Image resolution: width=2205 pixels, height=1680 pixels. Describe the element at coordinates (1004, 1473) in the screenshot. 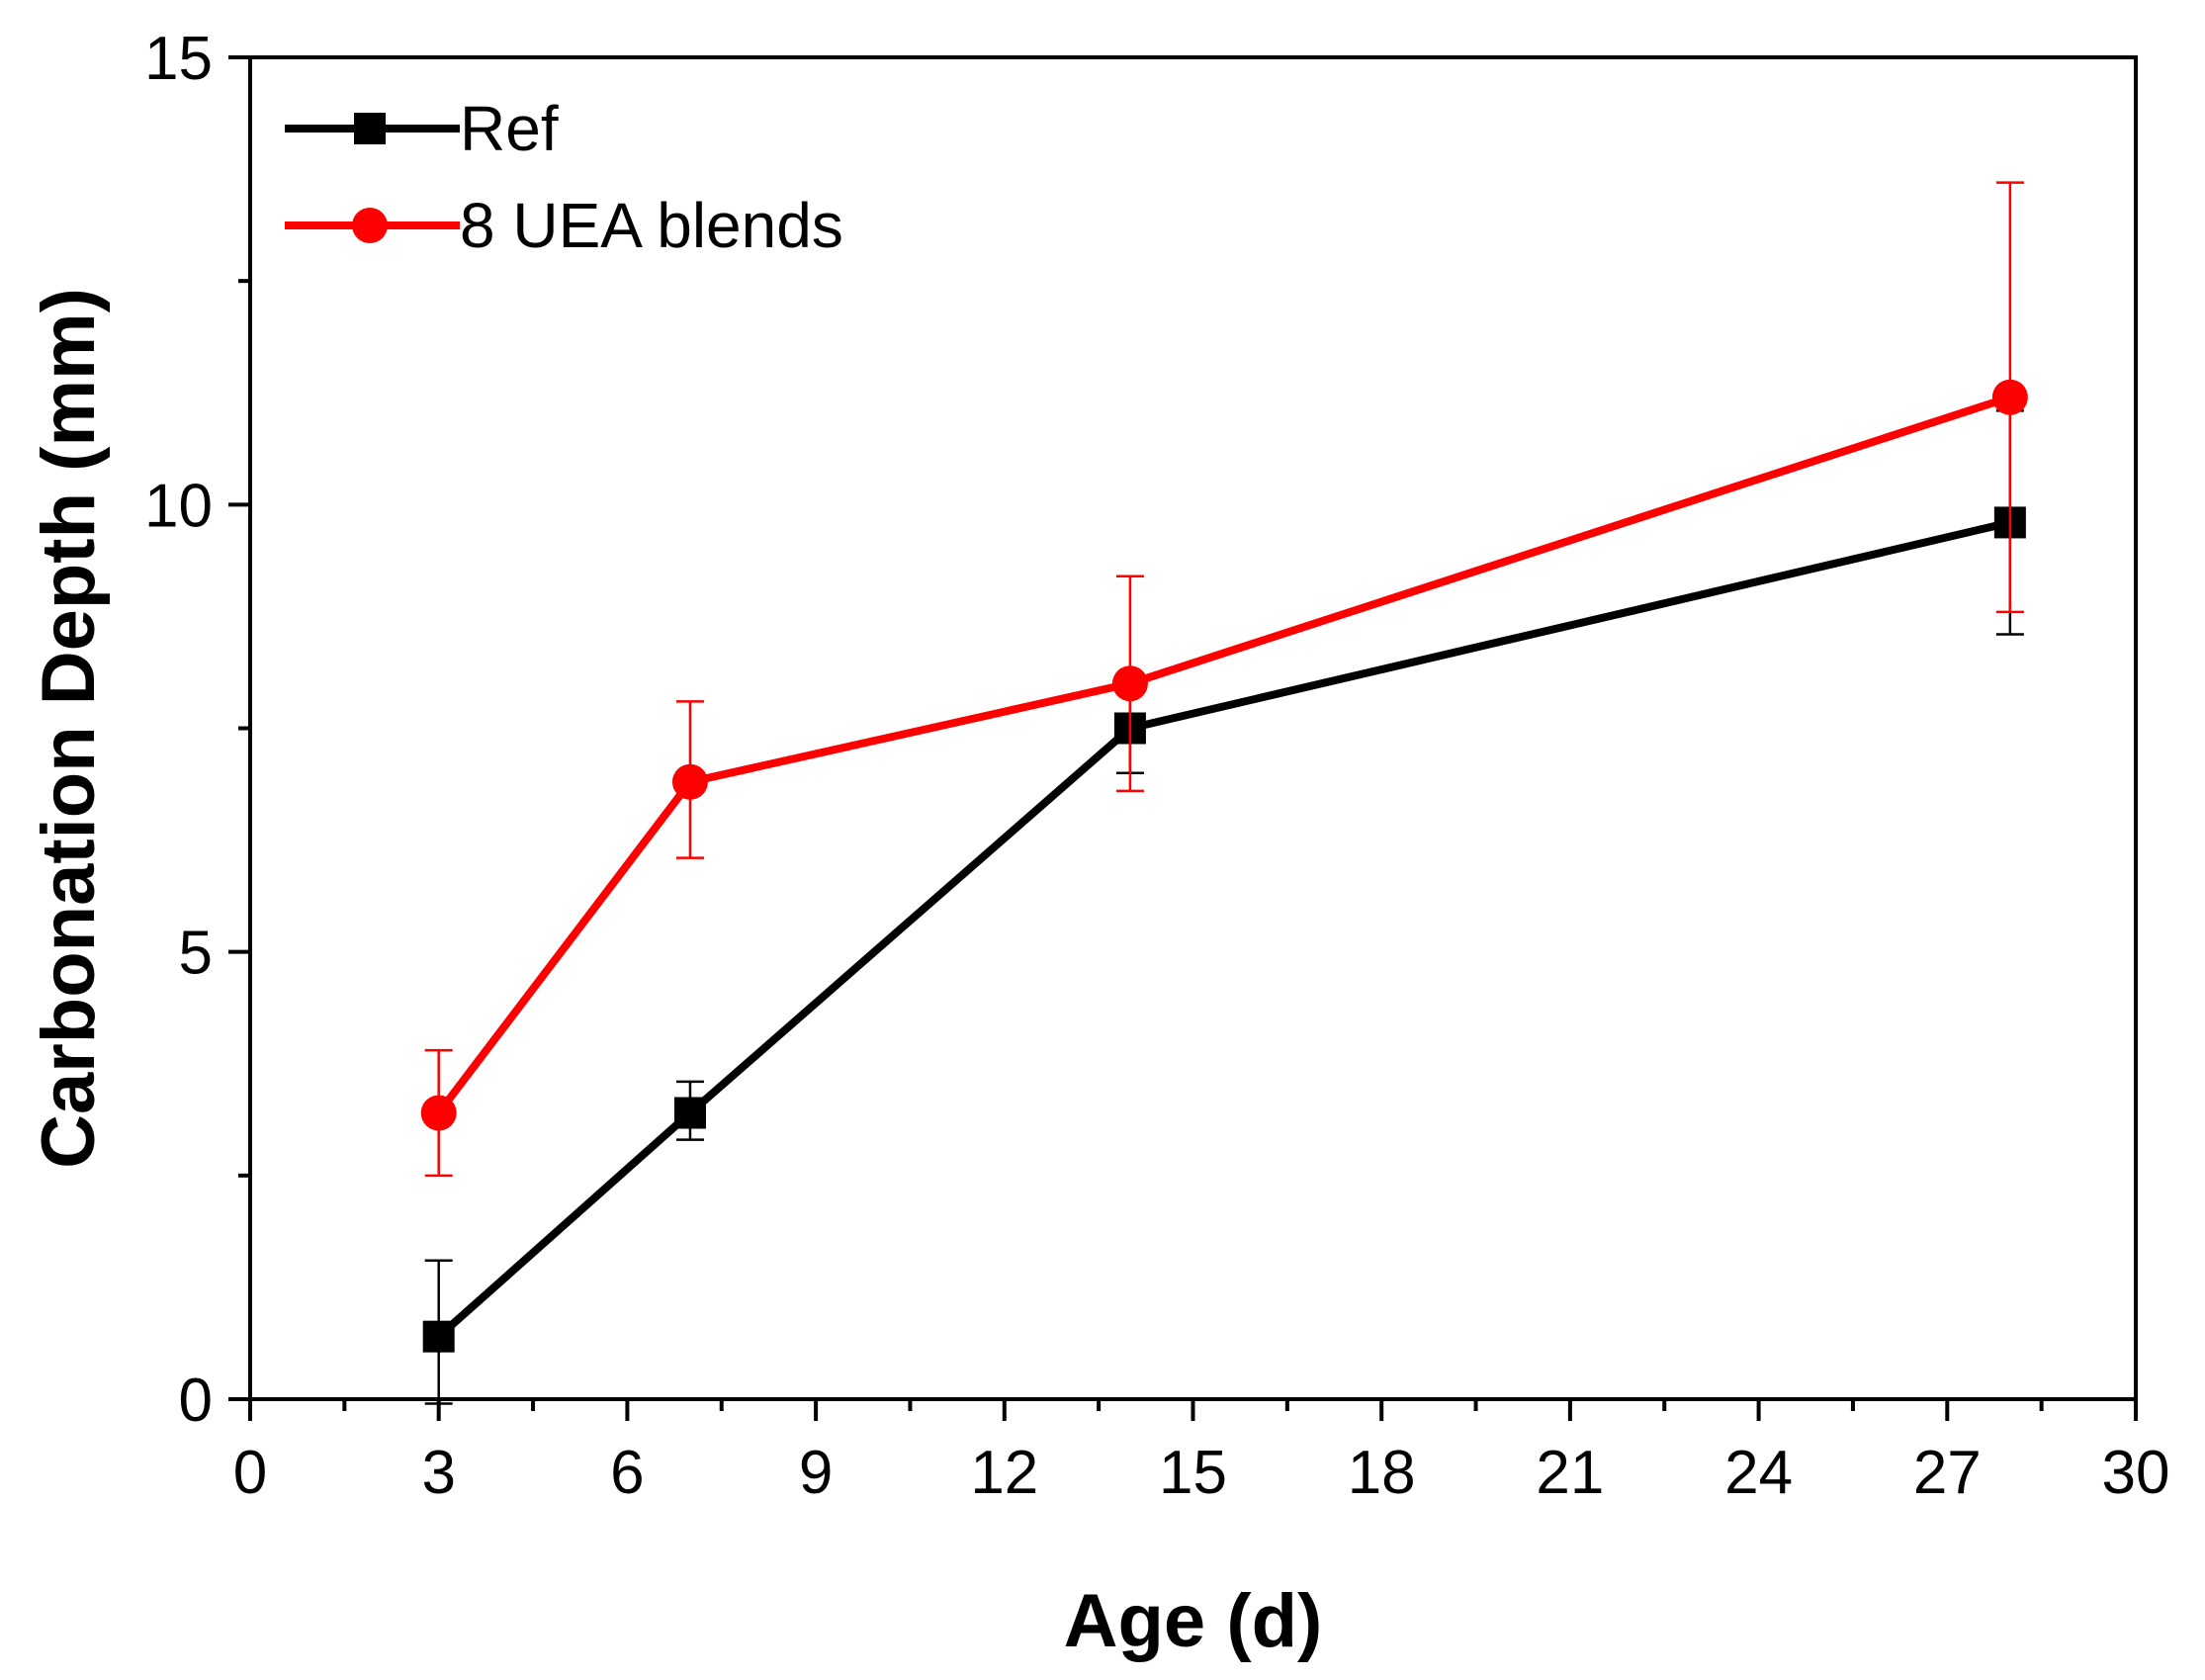

I see `x-tick-label: 12` at that location.